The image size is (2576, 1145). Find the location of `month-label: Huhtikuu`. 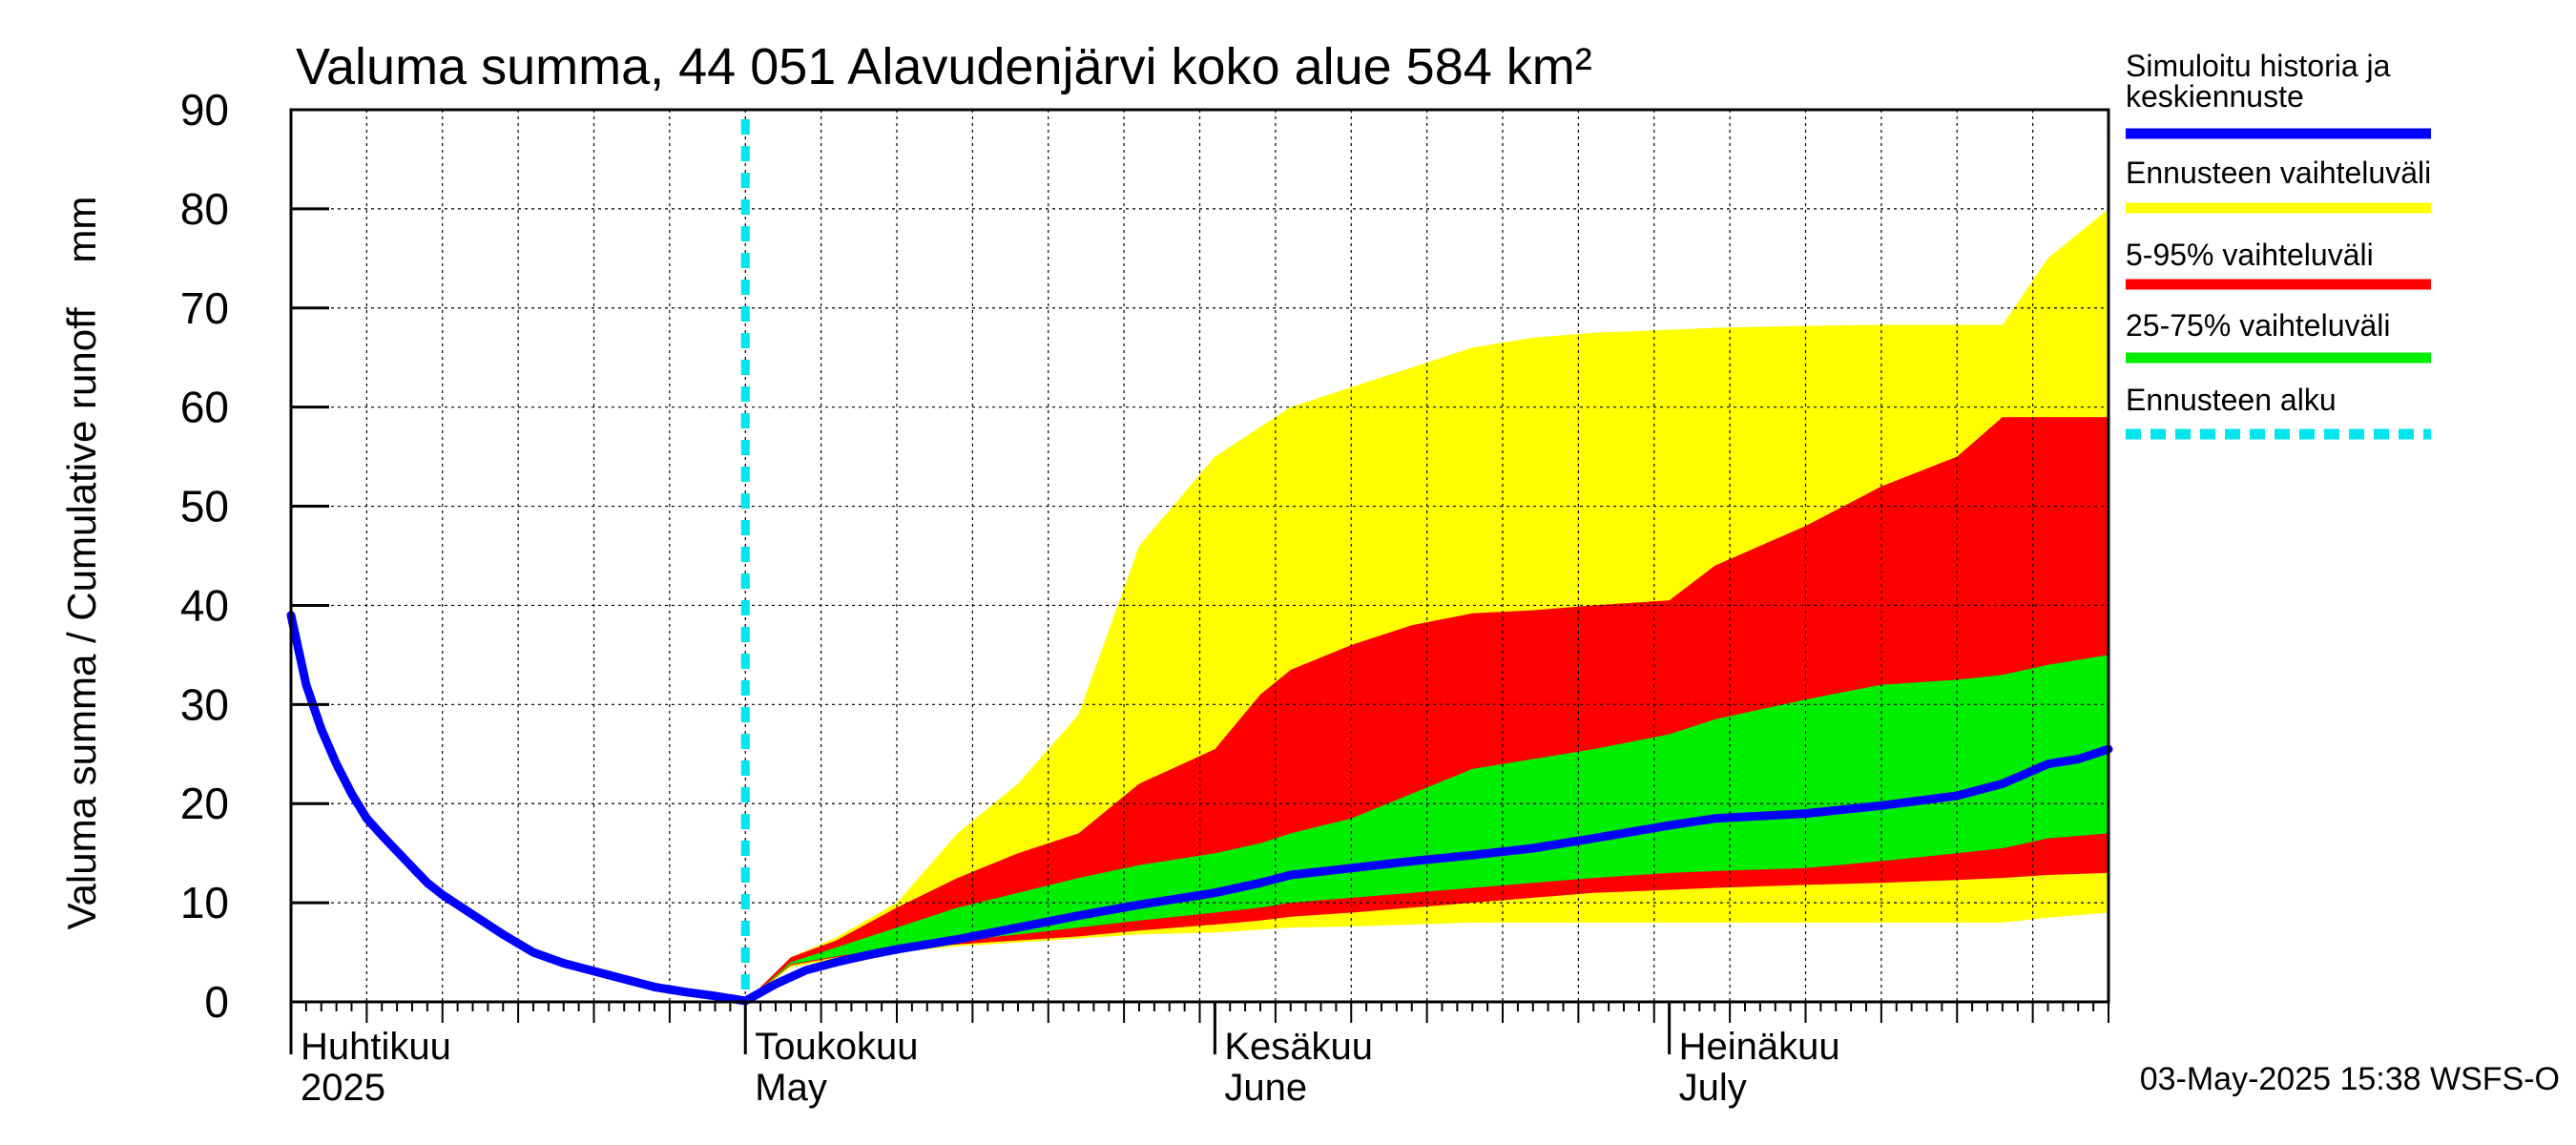

month-label: Huhtikuu is located at coordinates (376, 1047).